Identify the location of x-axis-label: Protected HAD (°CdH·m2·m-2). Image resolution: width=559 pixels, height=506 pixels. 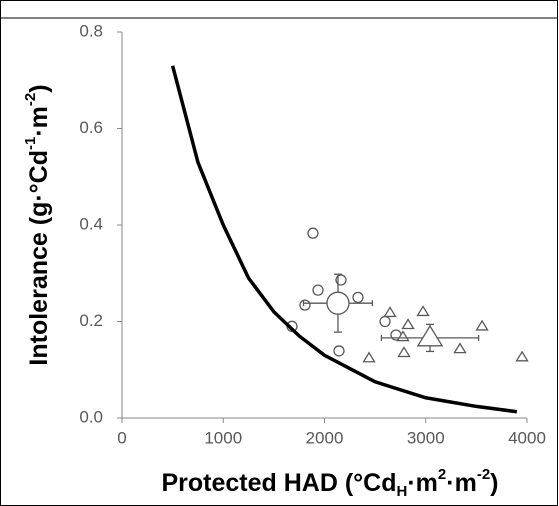
(330, 483).